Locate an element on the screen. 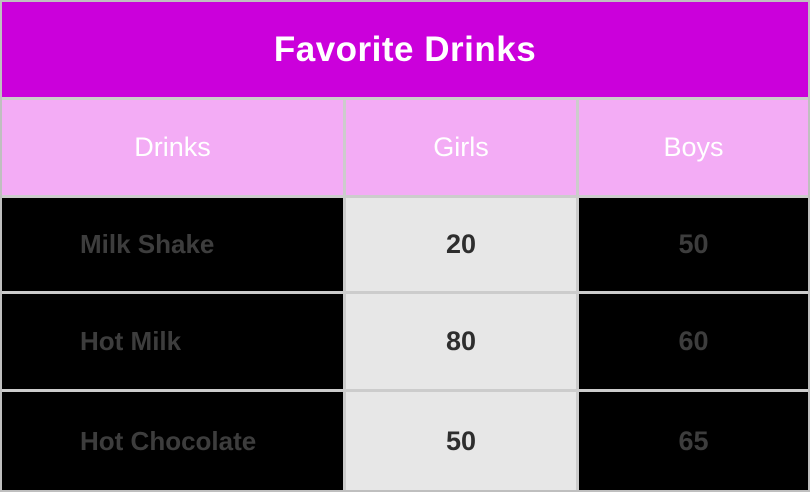  drink-name-cell: Milk Shake is located at coordinates (172, 244).